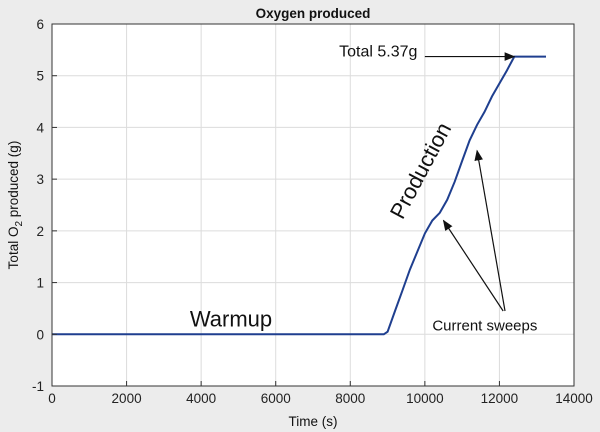  Describe the element at coordinates (52, 398) in the screenshot. I see `x-tick-label: 0` at that location.